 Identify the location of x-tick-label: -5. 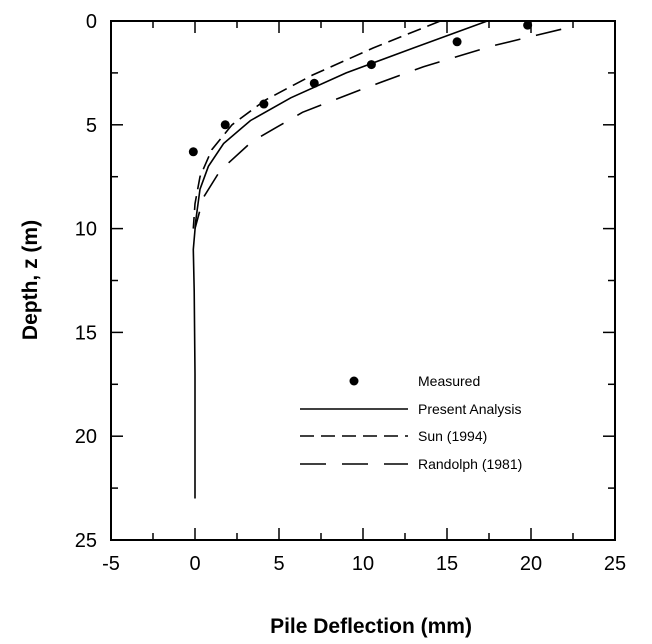
(111, 564).